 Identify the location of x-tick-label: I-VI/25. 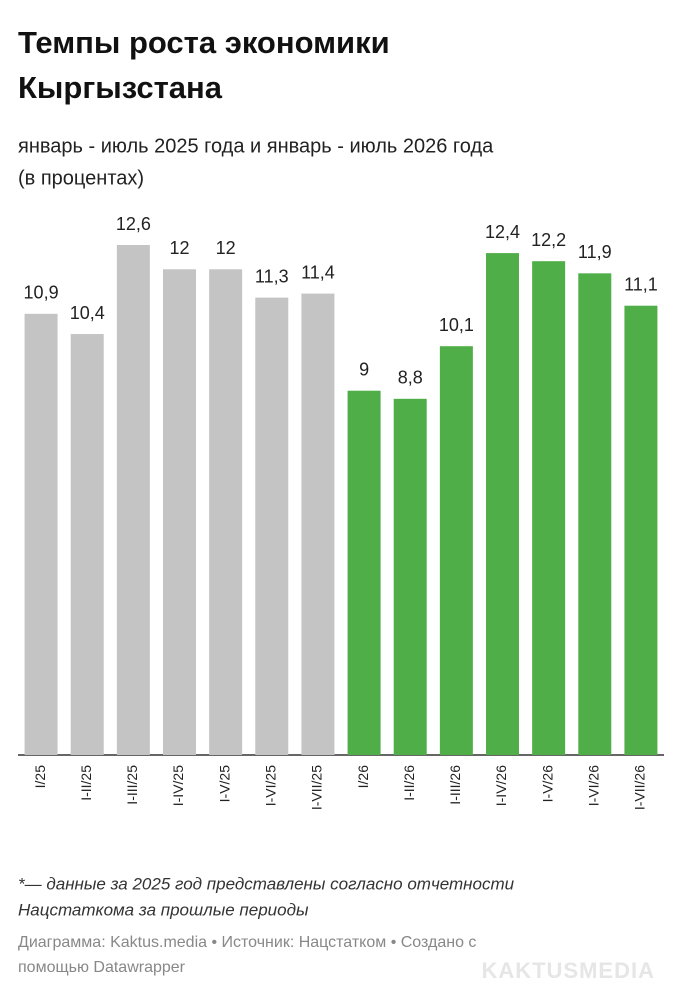
(270, 785).